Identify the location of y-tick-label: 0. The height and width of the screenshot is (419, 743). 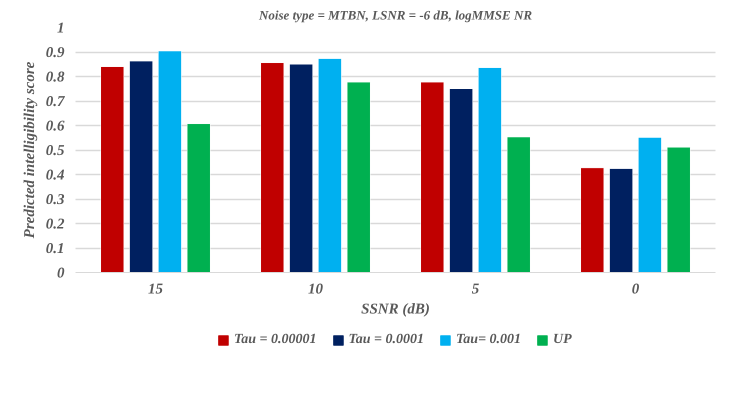
(61, 274).